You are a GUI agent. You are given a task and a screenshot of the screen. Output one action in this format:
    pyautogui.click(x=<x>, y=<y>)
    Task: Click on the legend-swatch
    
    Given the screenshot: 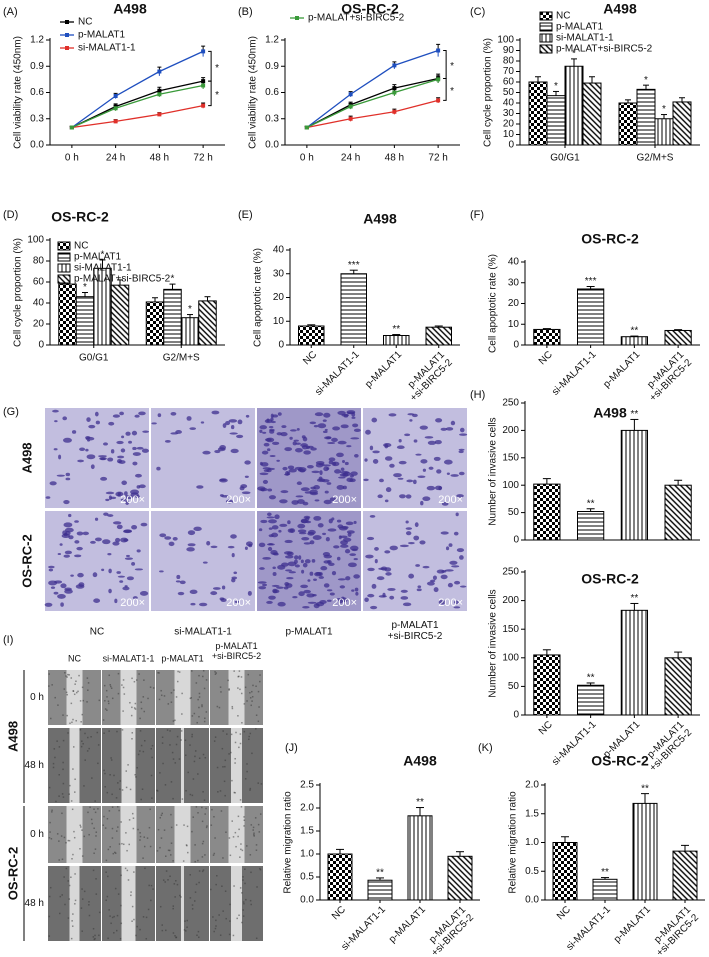 What is the action you would take?
    pyautogui.click(x=546, y=49)
    